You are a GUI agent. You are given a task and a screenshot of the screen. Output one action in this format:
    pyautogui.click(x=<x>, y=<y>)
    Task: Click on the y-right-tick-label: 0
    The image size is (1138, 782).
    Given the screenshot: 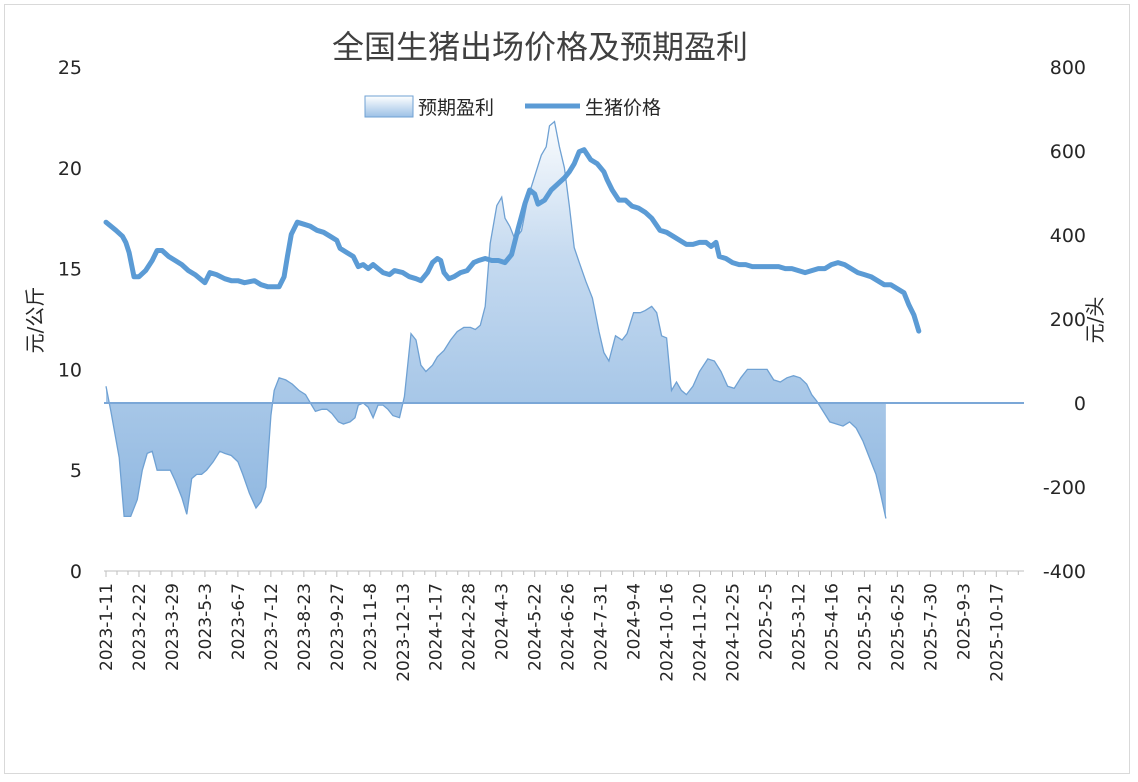 What is the action you would take?
    pyautogui.click(x=1080, y=404)
    